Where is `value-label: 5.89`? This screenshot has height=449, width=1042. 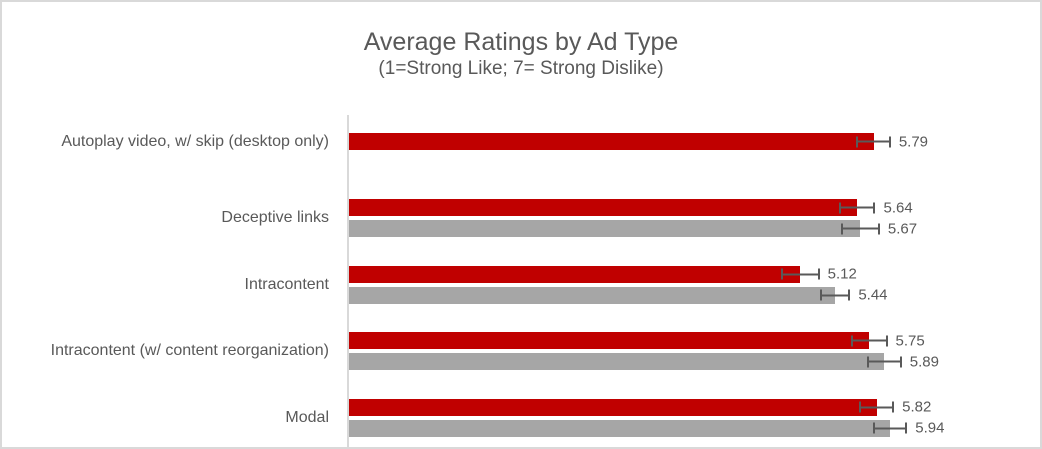
value-label: 5.89 is located at coordinates (924, 362).